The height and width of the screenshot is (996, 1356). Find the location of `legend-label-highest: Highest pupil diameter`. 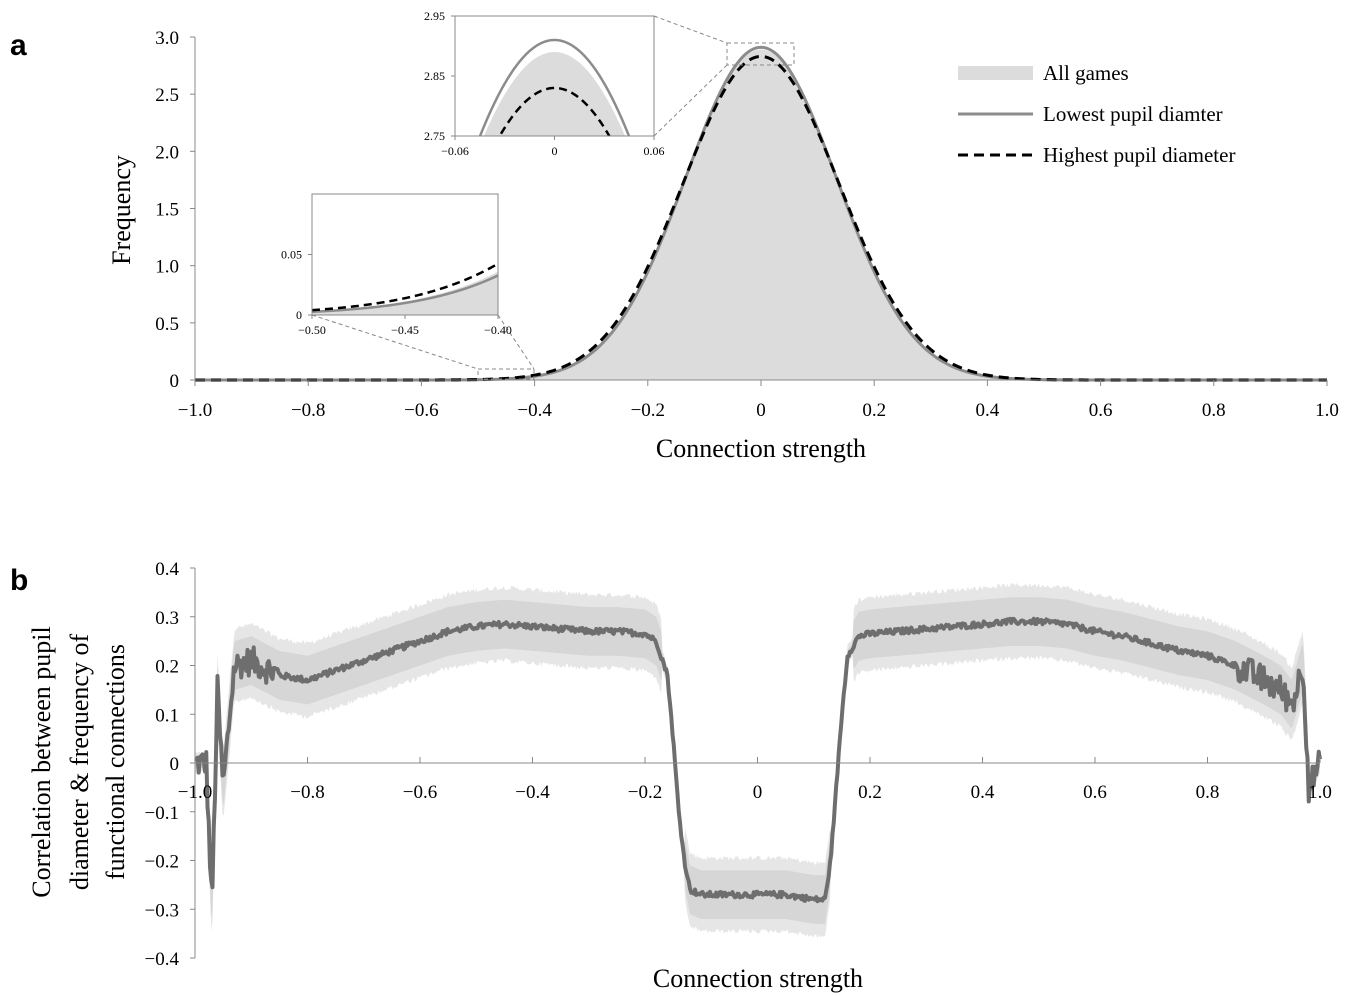

legend-label-highest: Highest pupil diameter is located at coordinates (1139, 155).